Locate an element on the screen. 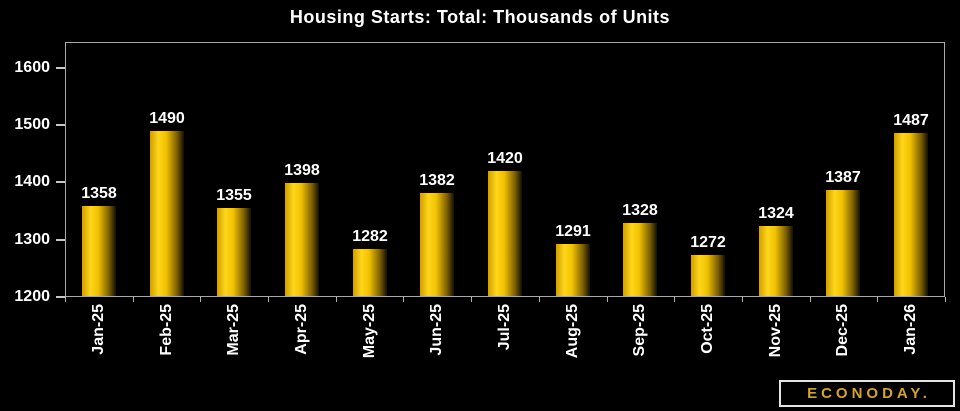 This screenshot has height=411, width=960. y-axis-tick-label: 1300 is located at coordinates (32, 239).